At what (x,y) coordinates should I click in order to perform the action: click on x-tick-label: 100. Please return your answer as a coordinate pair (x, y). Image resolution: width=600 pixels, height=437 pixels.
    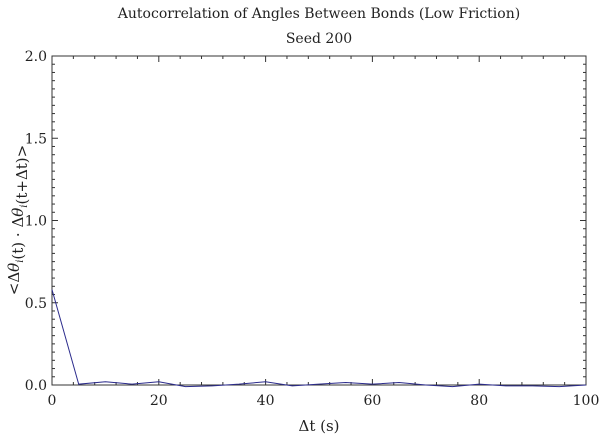
    Looking at the image, I should click on (586, 401).